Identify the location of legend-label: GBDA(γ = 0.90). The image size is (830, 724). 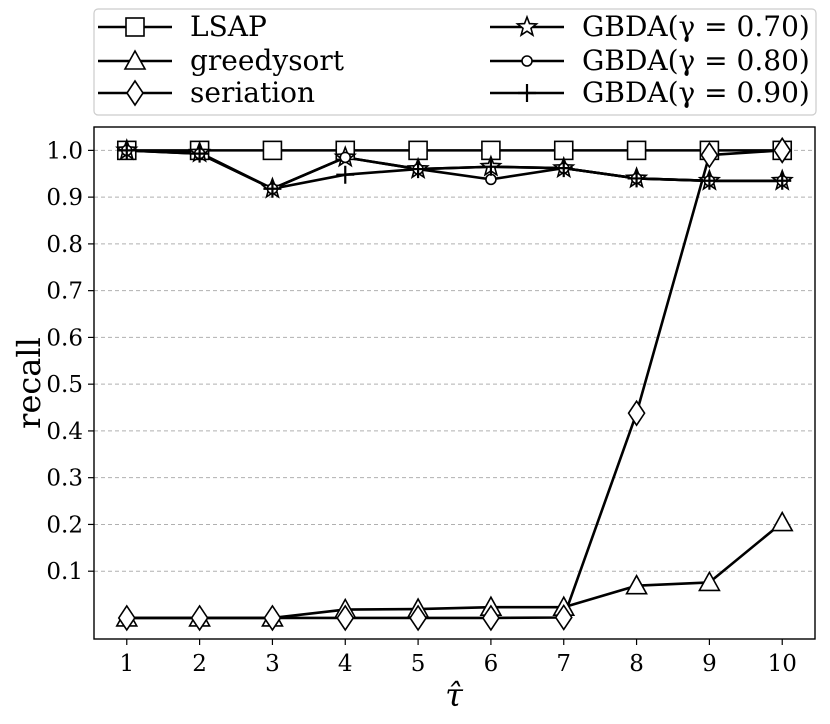
(696, 92).